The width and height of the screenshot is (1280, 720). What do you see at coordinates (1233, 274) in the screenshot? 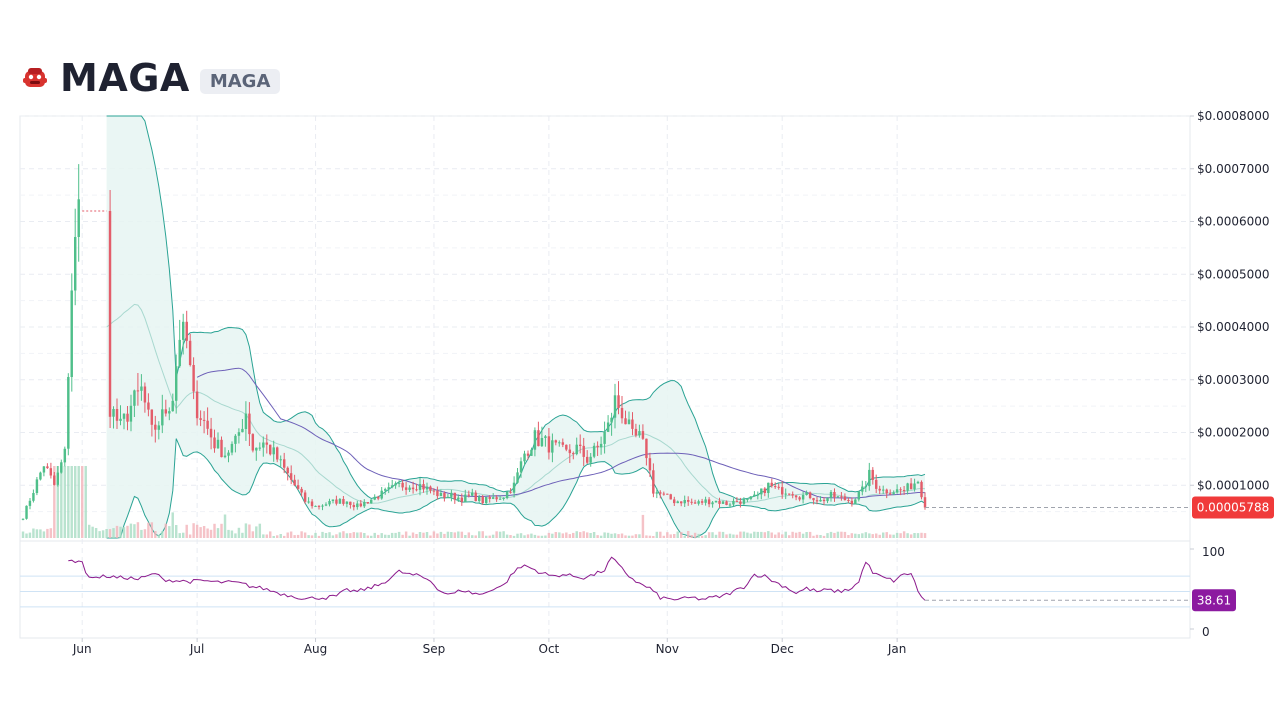
I see `price-tick-label: $0.0005000` at bounding box center [1233, 274].